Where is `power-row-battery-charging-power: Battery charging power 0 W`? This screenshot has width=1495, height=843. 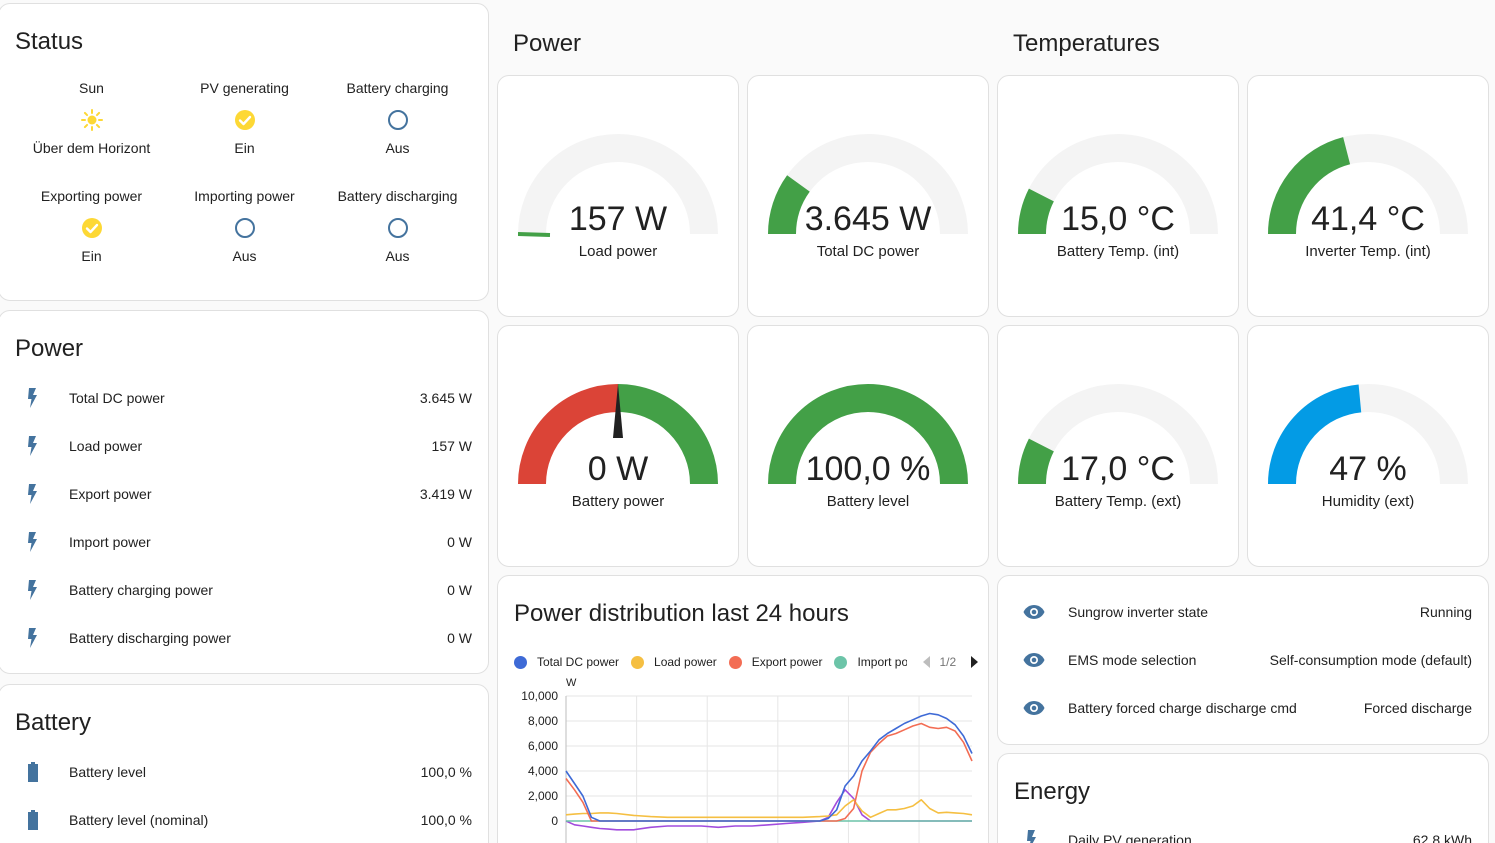
power-row-battery-charging-power: Battery charging power 0 W is located at coordinates (244, 590).